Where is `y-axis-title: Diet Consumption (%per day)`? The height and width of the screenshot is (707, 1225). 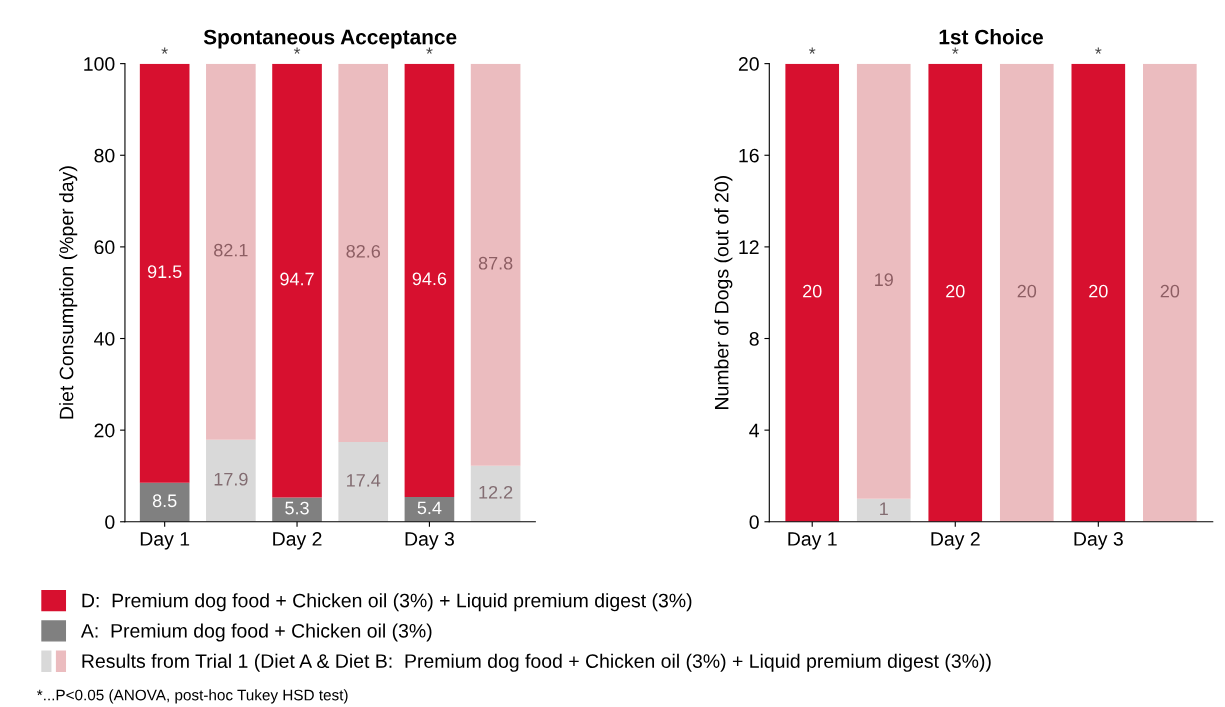
y-axis-title: Diet Consumption (%per day) is located at coordinates (68, 292).